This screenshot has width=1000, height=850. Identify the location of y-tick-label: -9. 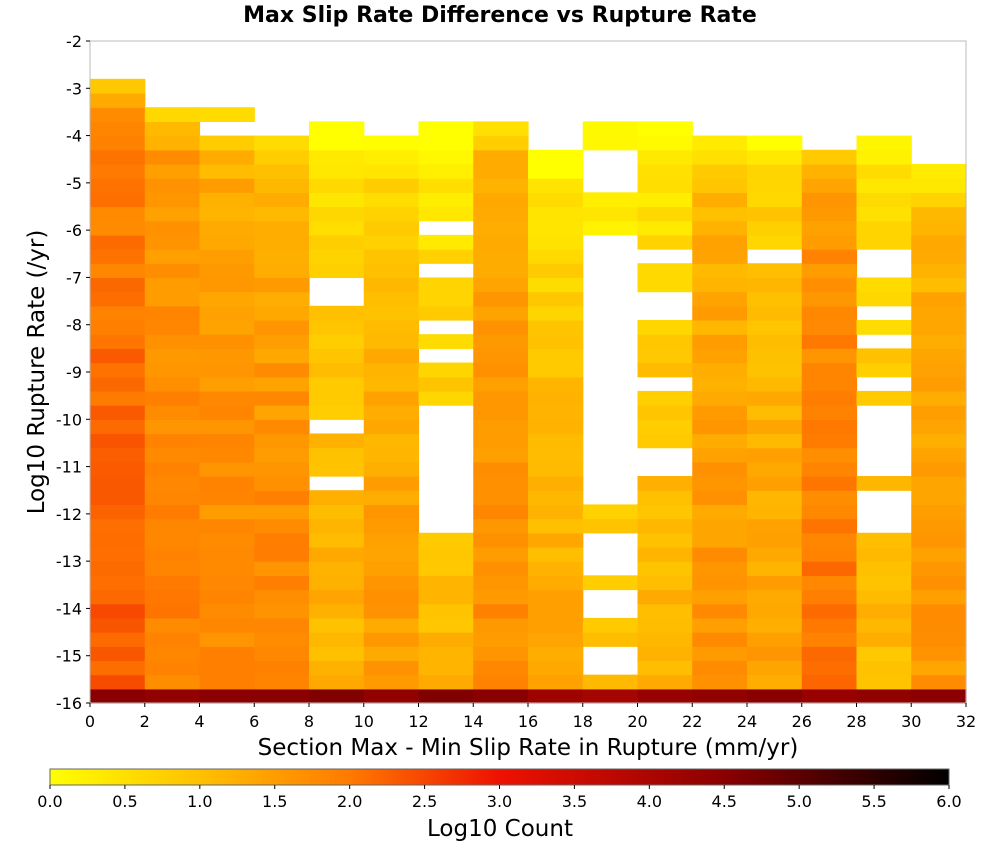
(74, 372).